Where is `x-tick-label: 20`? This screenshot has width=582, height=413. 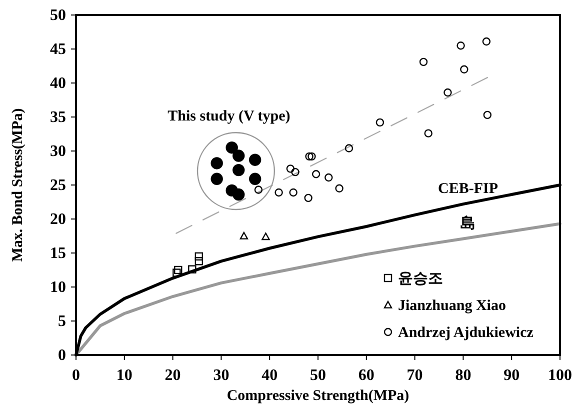 x-tick-label: 20 is located at coordinates (172, 375).